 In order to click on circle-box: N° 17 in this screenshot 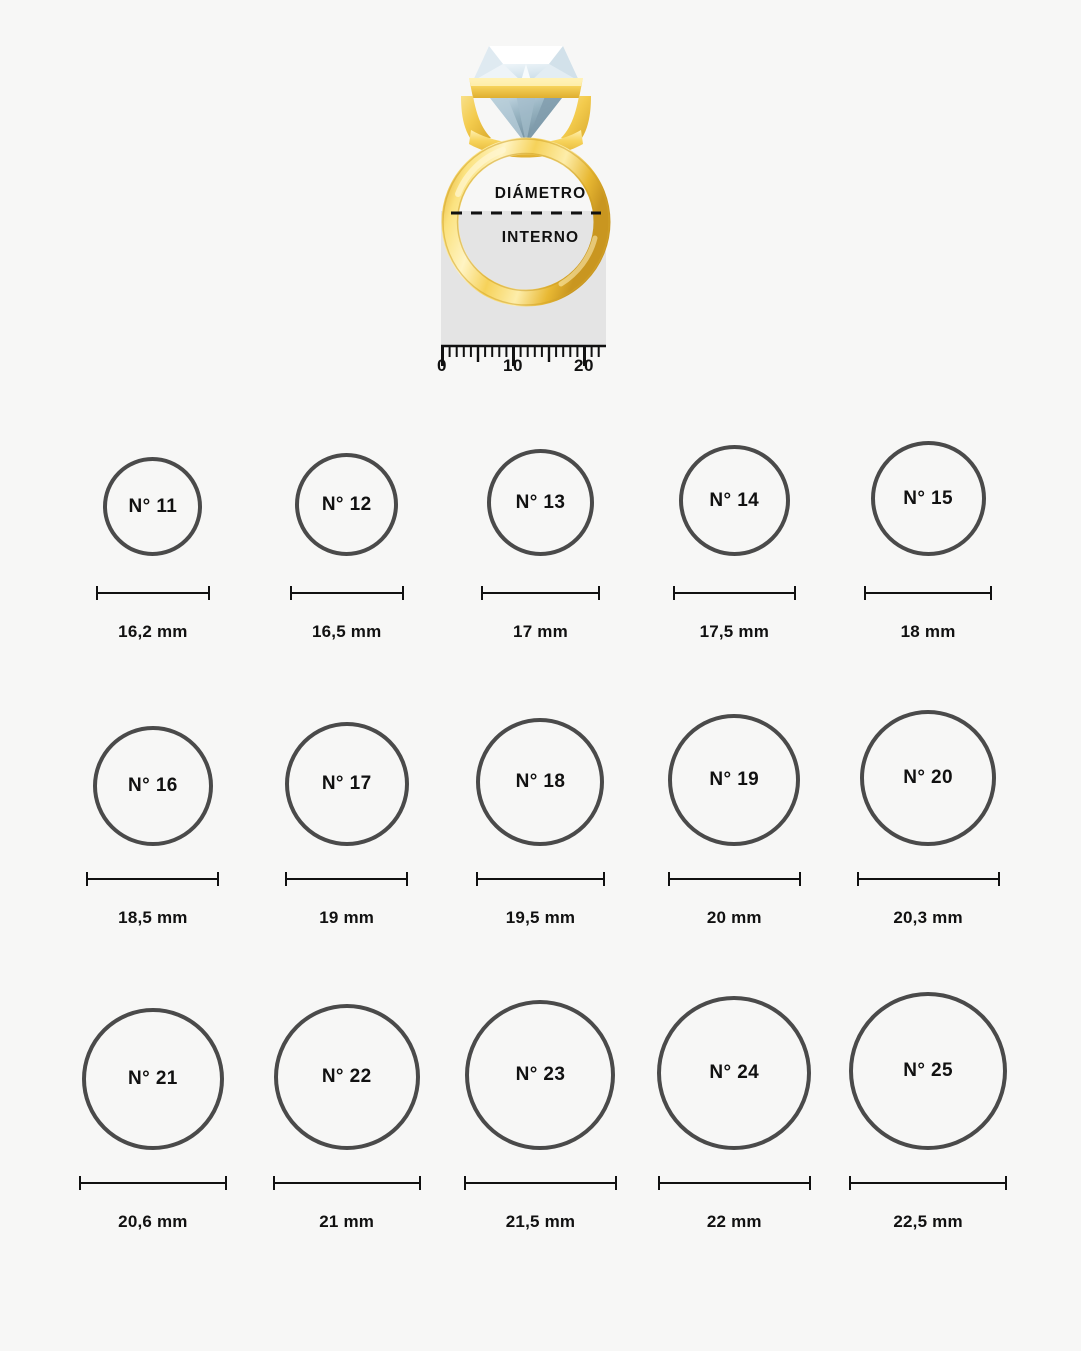, I will do `click(346, 776)`.